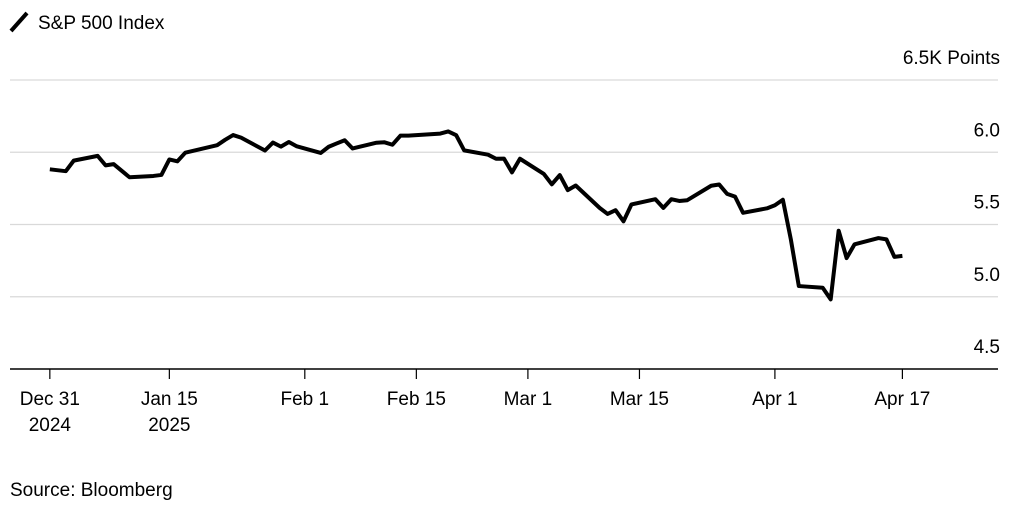 Image resolution: width=1024 pixels, height=508 pixels. What do you see at coordinates (987, 203) in the screenshot?
I see `y-tick-label: 5.5` at bounding box center [987, 203].